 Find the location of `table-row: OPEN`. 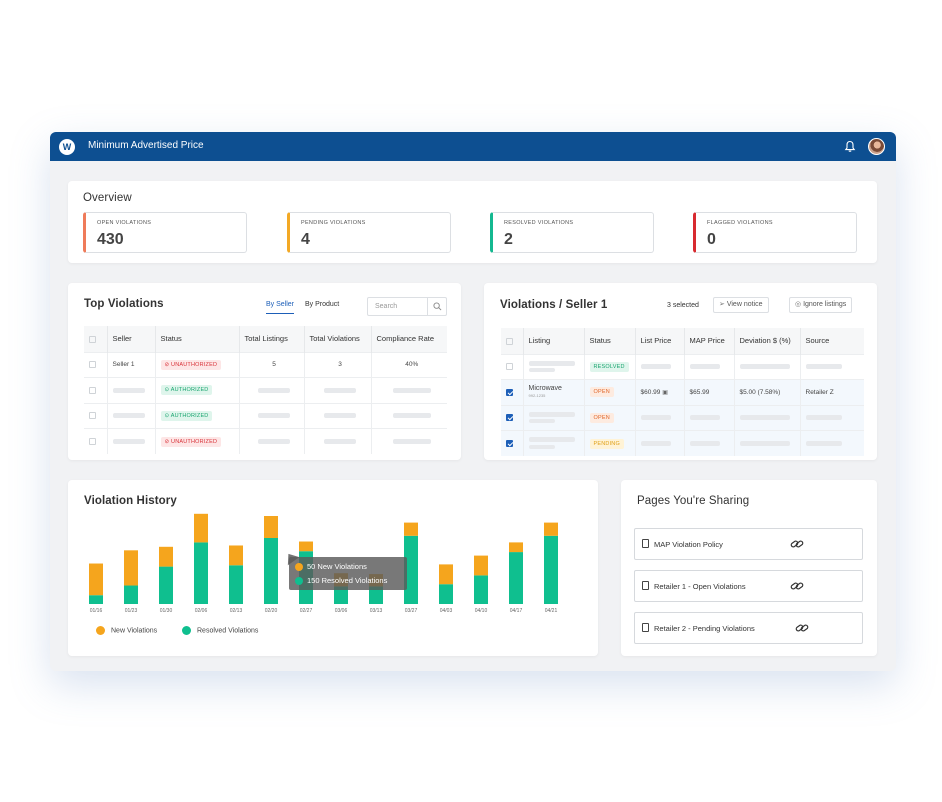

table-row: OPEN is located at coordinates (682, 417).